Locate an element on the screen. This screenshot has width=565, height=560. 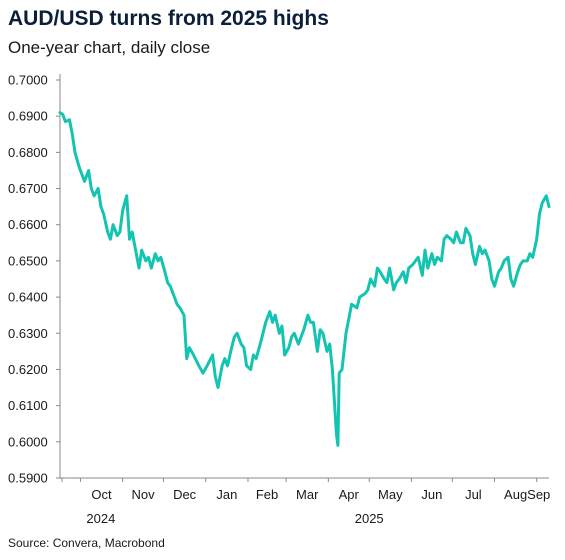
year-label: 2025 is located at coordinates (369, 518).